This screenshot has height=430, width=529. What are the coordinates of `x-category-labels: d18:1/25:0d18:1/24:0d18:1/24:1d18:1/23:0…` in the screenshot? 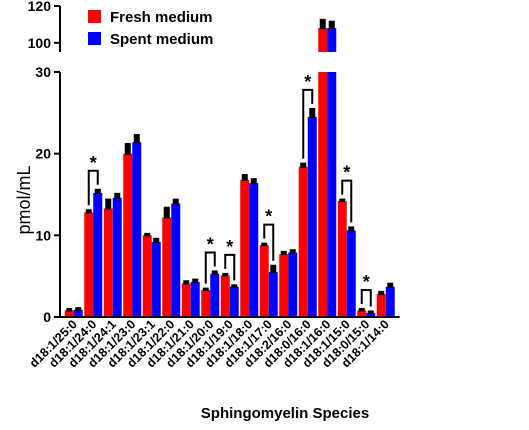 It's located at (209, 343).